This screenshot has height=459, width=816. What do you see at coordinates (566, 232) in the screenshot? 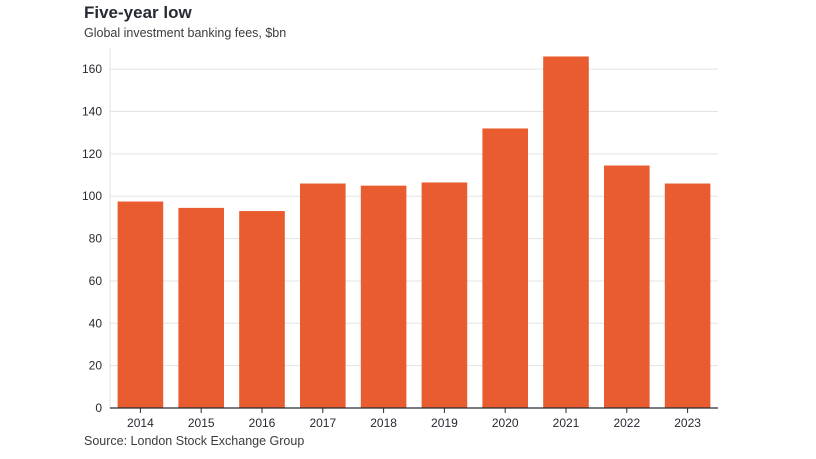
I see `bar-2021` at bounding box center [566, 232].